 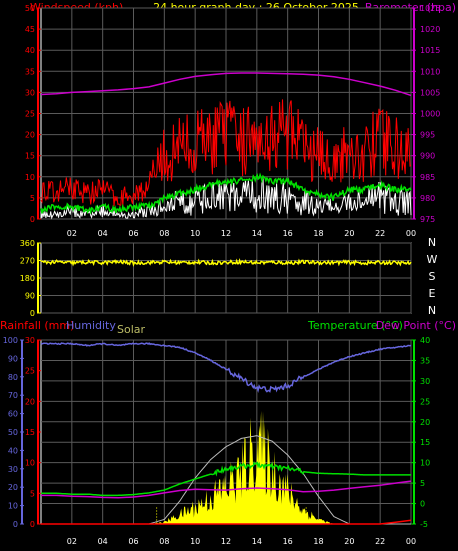 What do you see at coordinates (30, 92) in the screenshot?
I see `windspeed-tick-label: 30` at bounding box center [30, 92].